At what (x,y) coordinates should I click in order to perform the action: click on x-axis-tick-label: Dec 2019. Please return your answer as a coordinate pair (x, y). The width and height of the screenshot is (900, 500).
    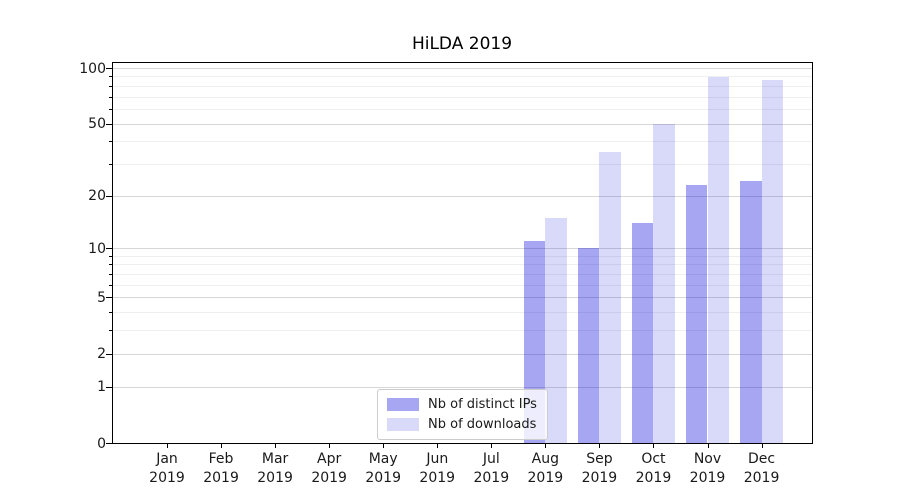
    Looking at the image, I should click on (761, 468).